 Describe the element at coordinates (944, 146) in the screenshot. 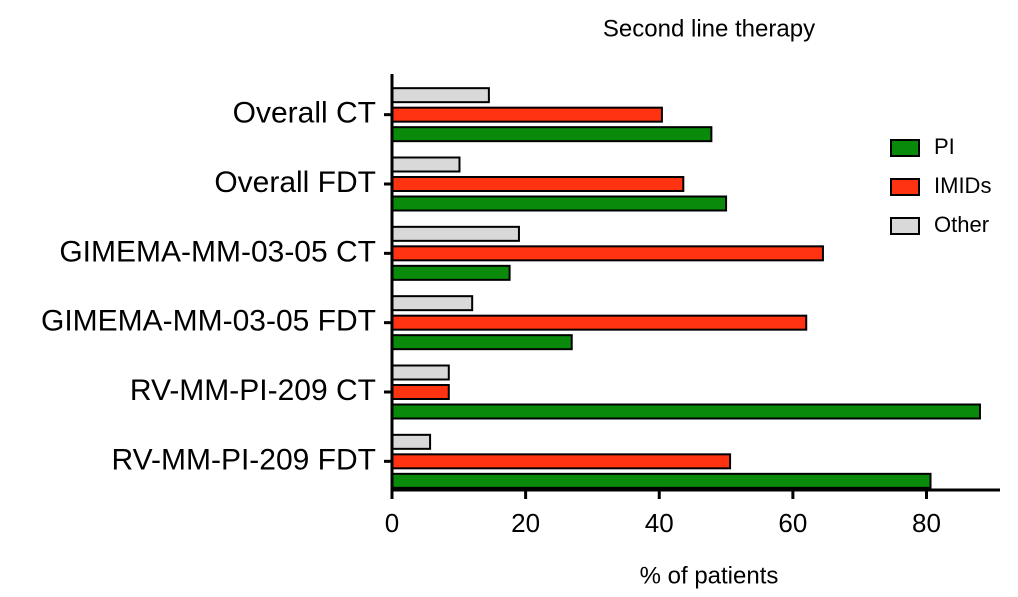

I see `legend-label: PI` at that location.